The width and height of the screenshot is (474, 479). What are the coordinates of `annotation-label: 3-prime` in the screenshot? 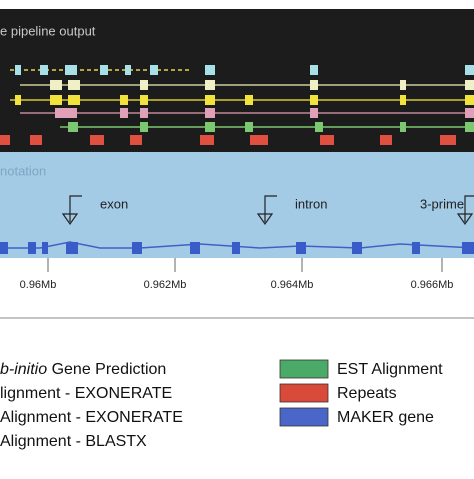 It's located at (442, 203).